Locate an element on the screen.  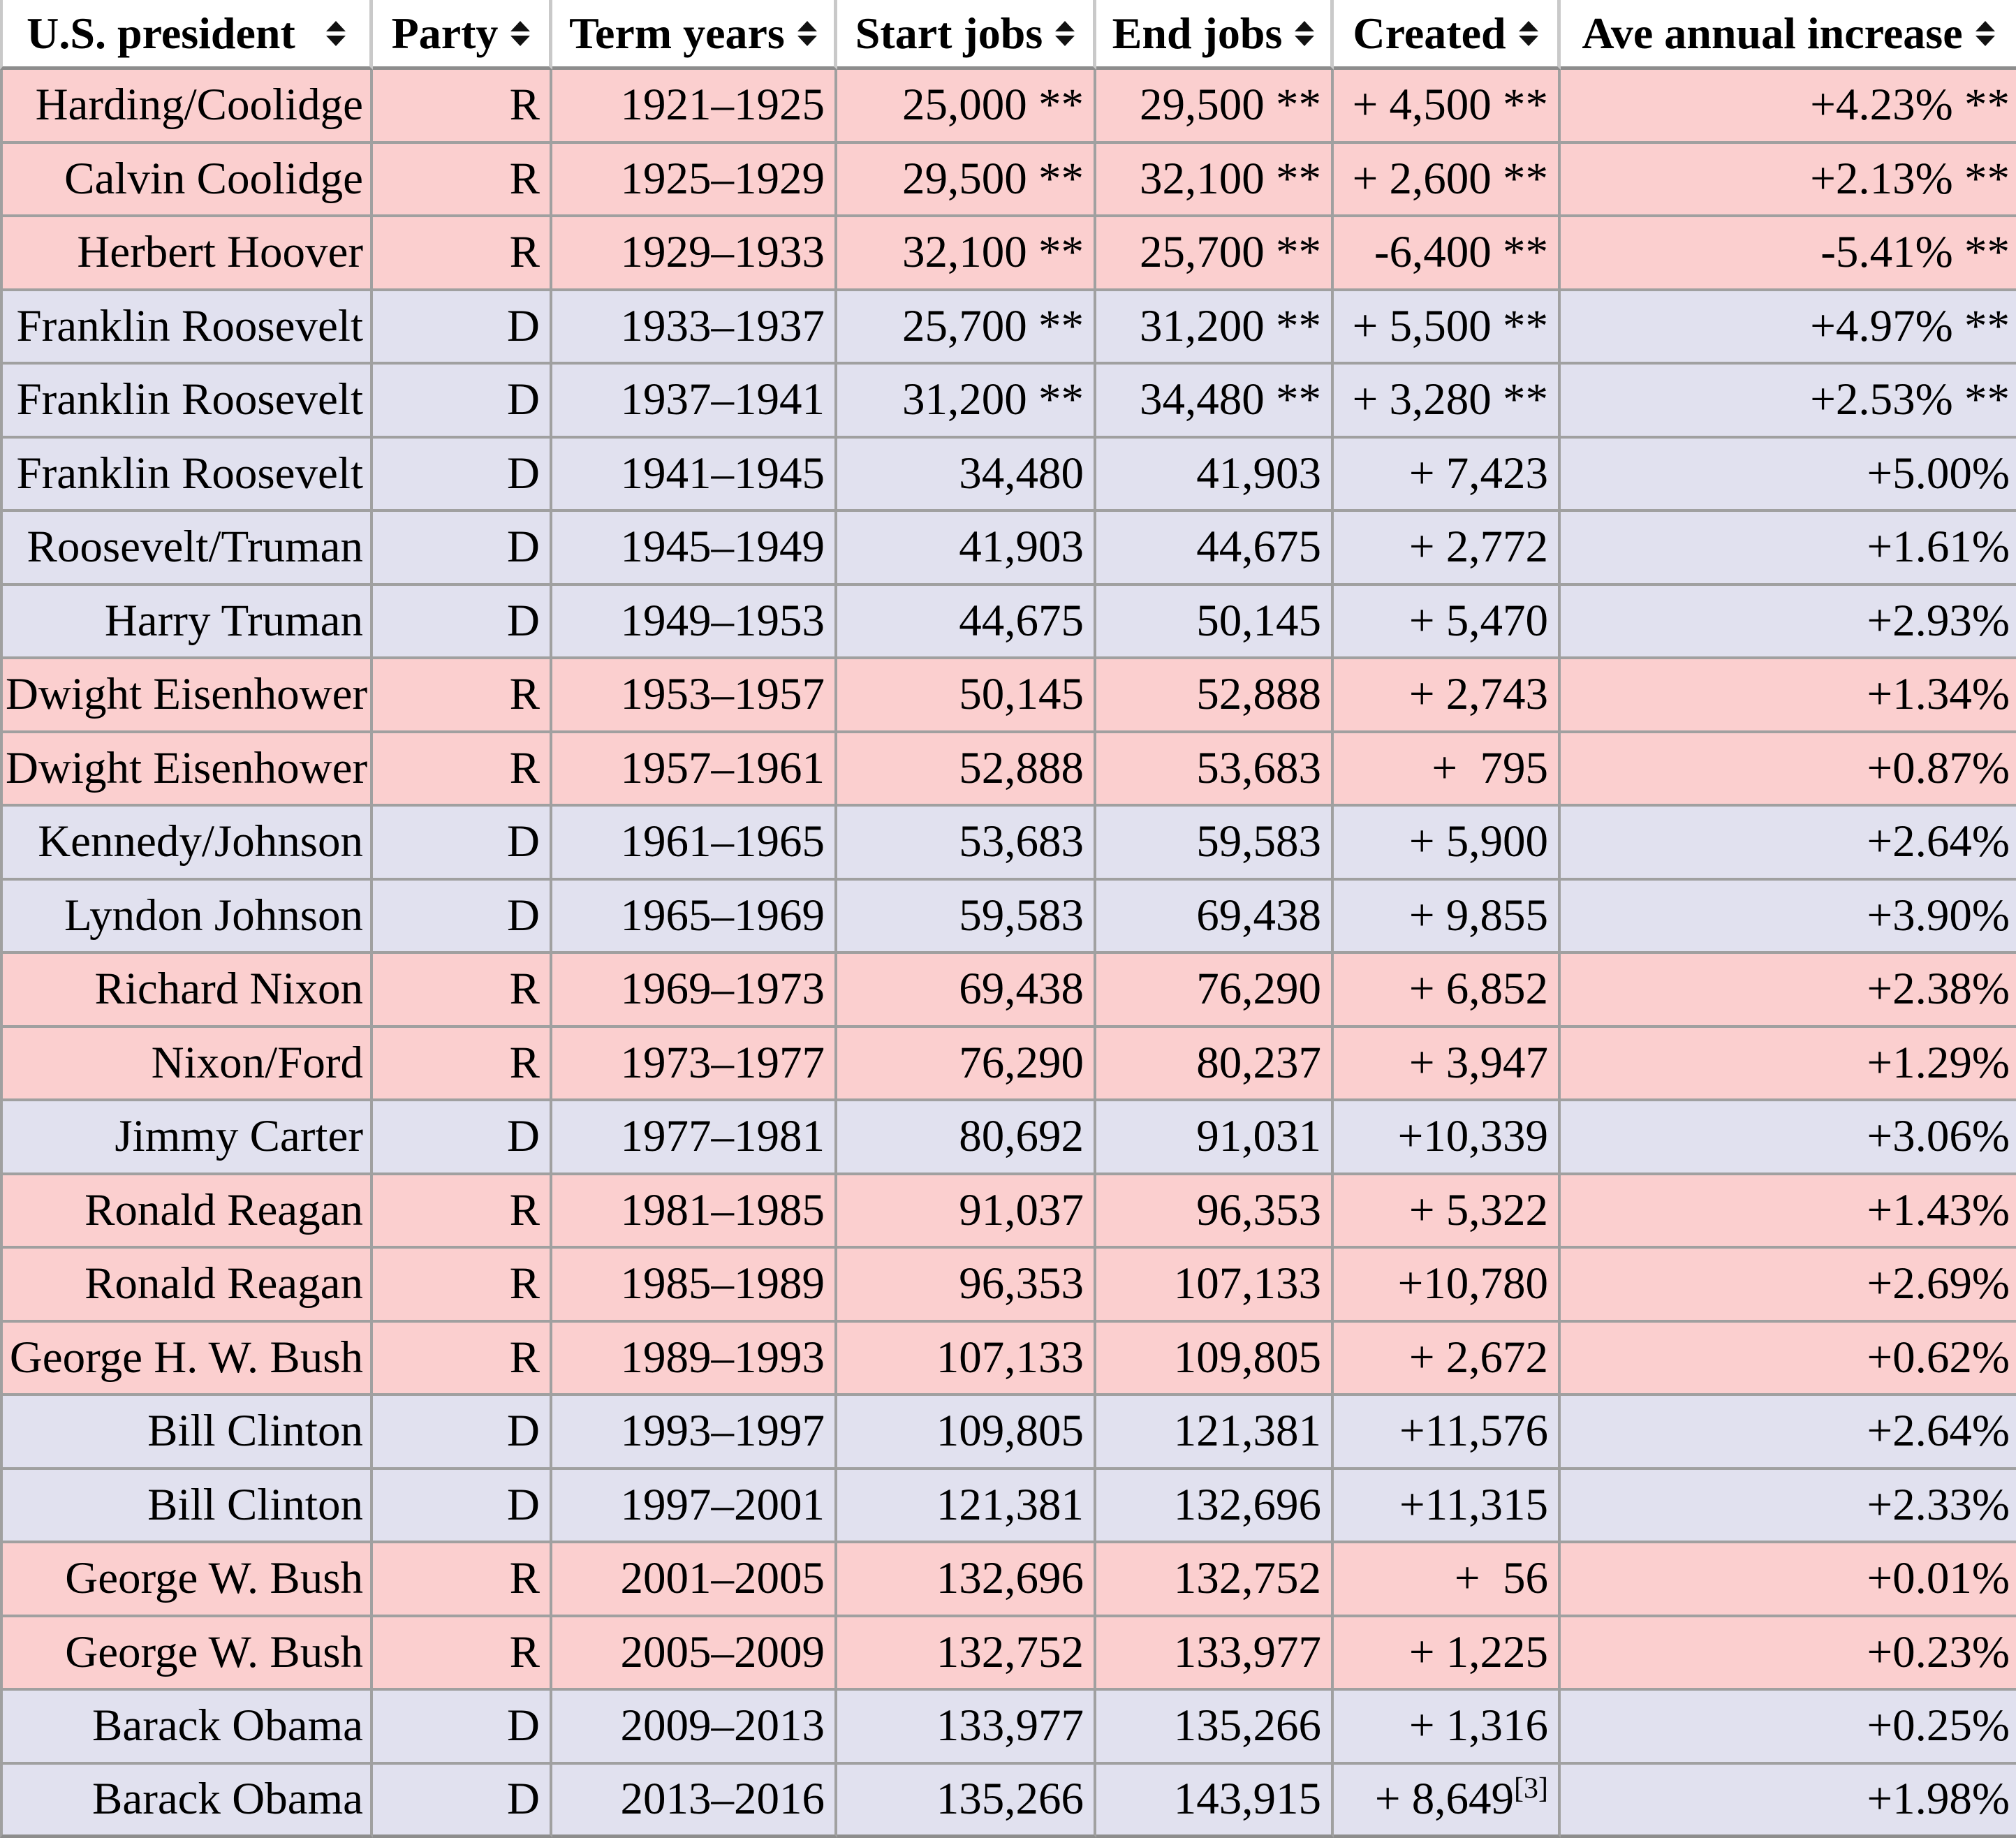
cell-start: 133,977 is located at coordinates (966, 1728).